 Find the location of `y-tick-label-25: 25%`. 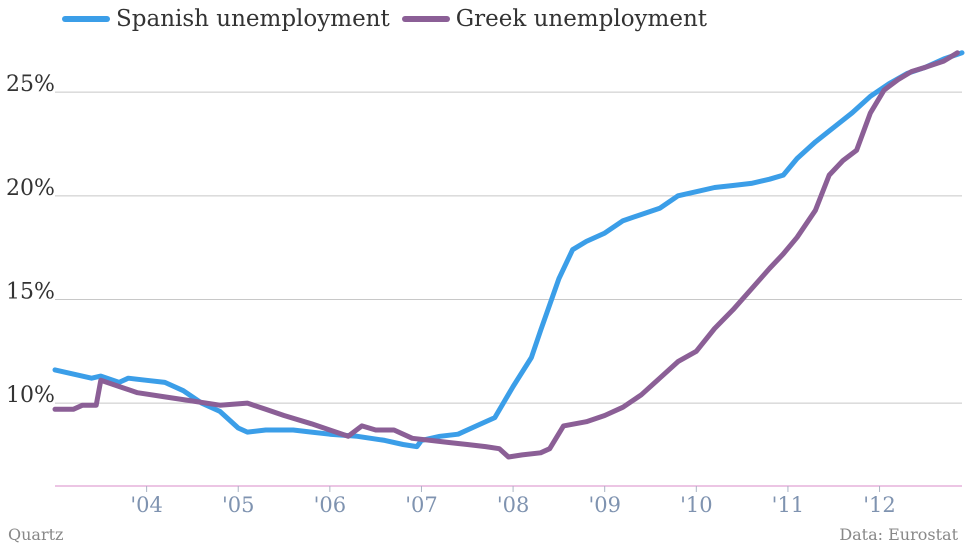

y-tick-label-25: 25% is located at coordinates (30, 84).